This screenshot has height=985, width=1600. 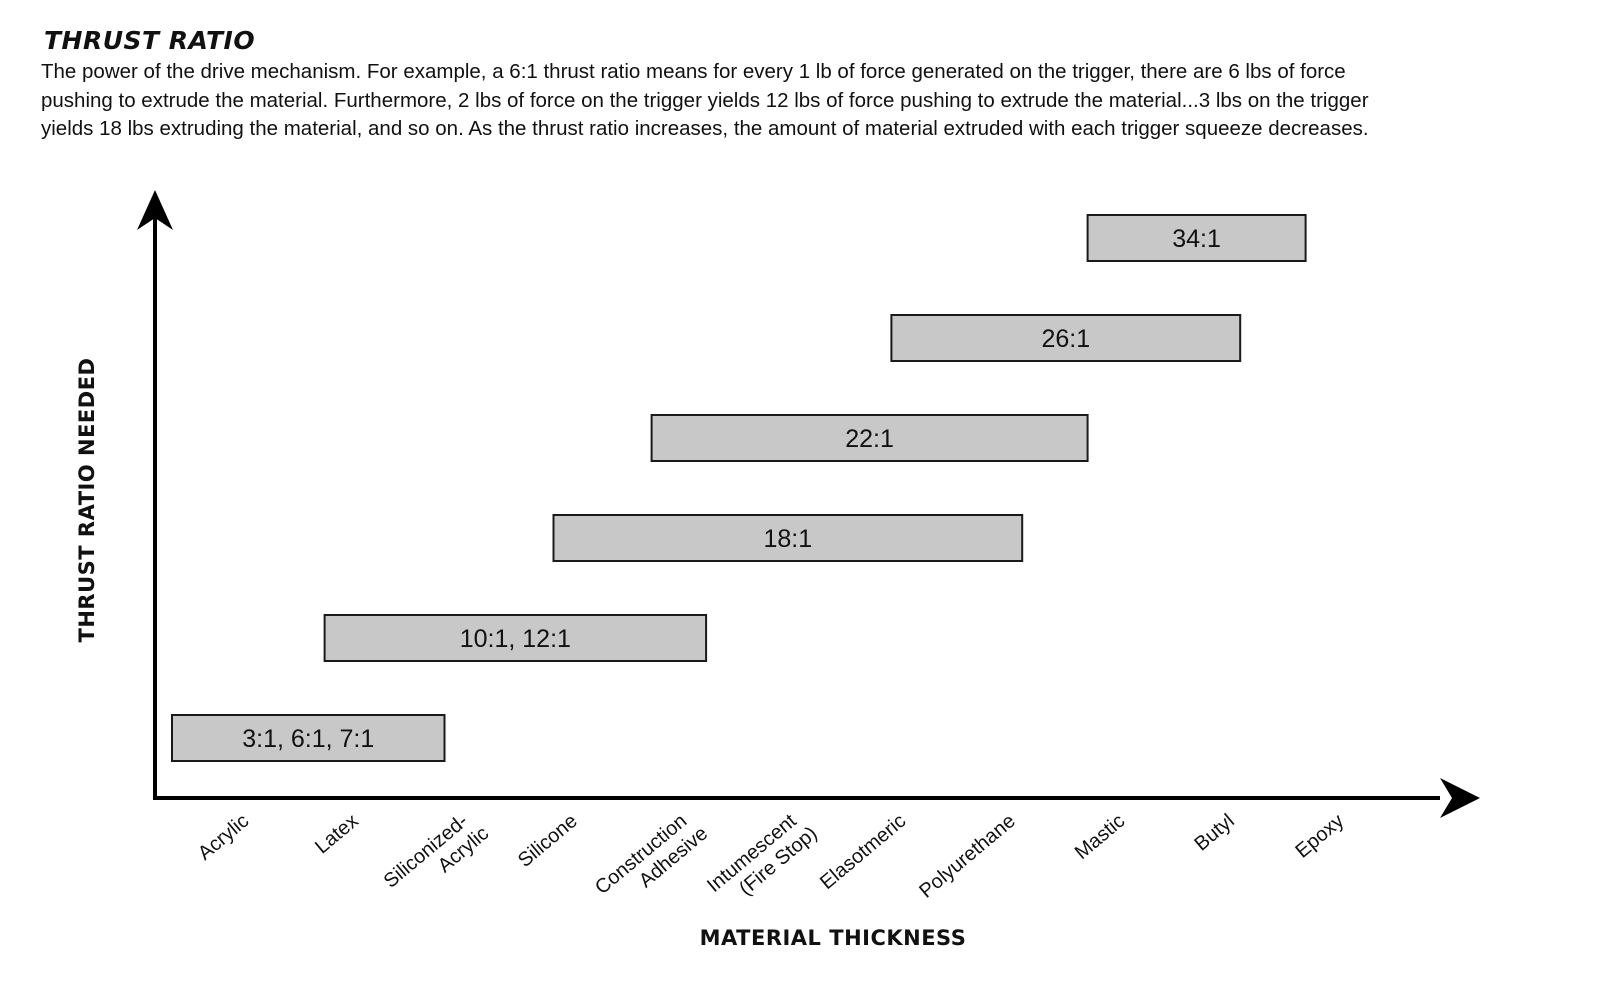 I want to click on bar-label: 22:1, so click(x=869, y=439).